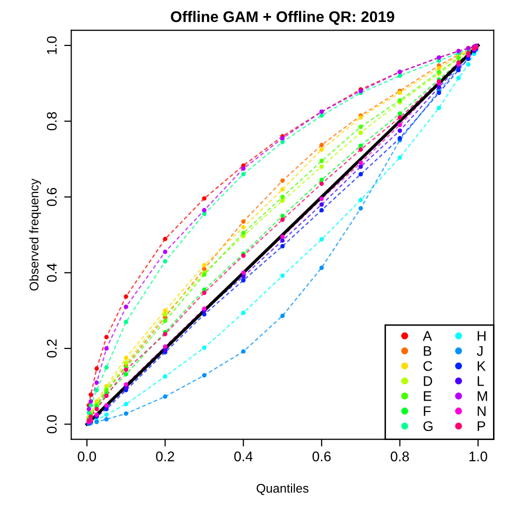  Describe the element at coordinates (428, 396) in the screenshot. I see `legend-label: E` at that location.